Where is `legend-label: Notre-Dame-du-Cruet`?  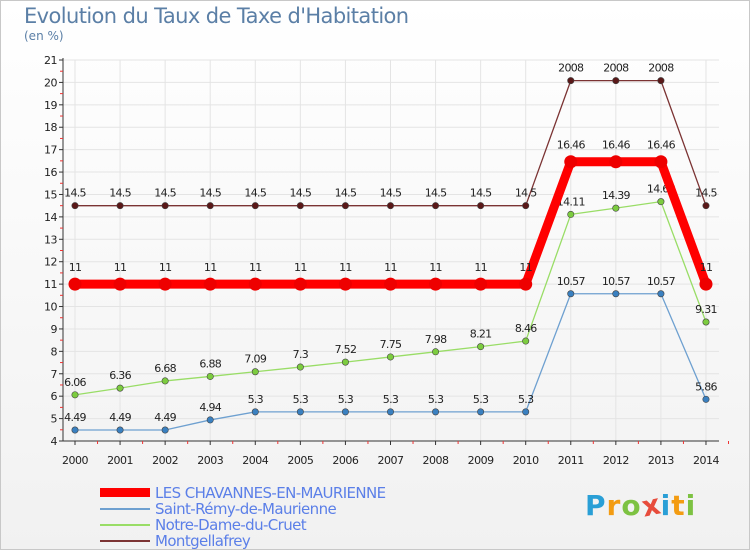
legend-label: Notre-Dame-du-Cruet is located at coordinates (231, 525).